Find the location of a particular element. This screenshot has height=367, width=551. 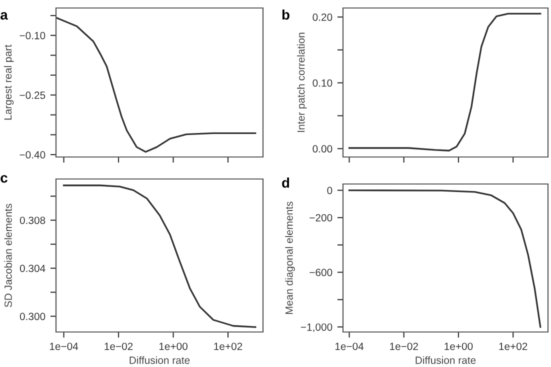

y-tick-label: −0.25 is located at coordinates (33, 95).